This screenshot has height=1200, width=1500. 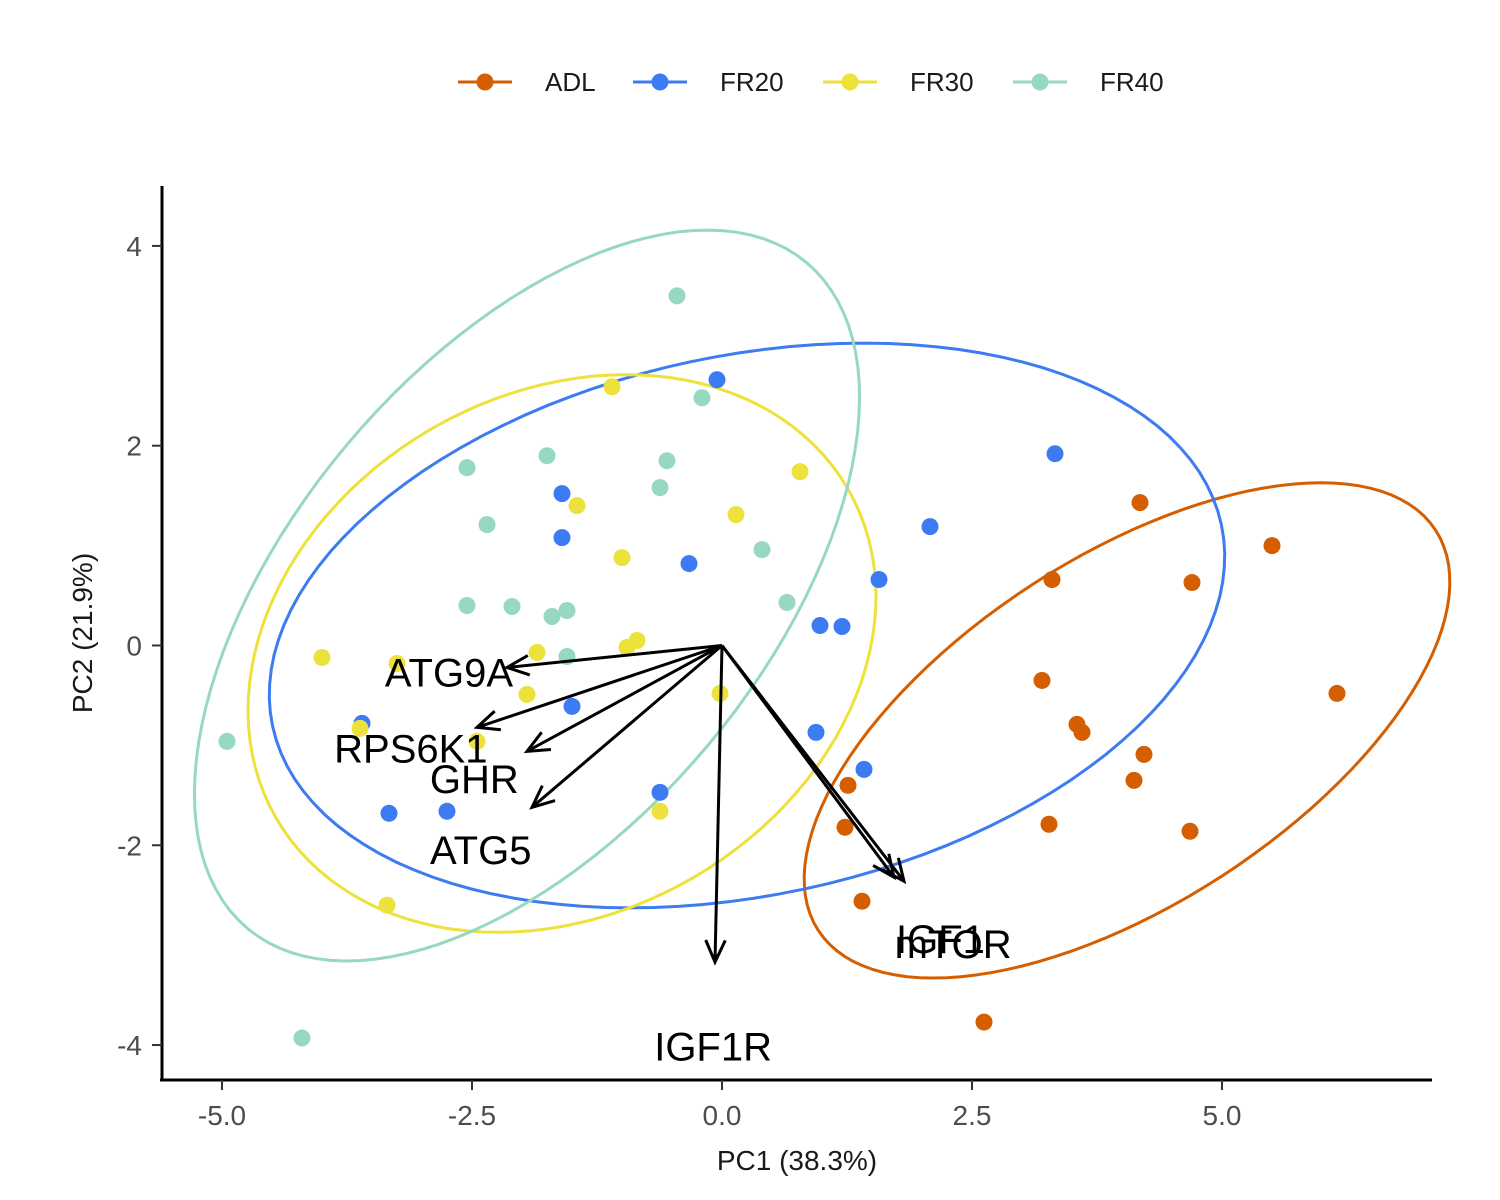 I want to click on loading-label: GHR, so click(x=474, y=780).